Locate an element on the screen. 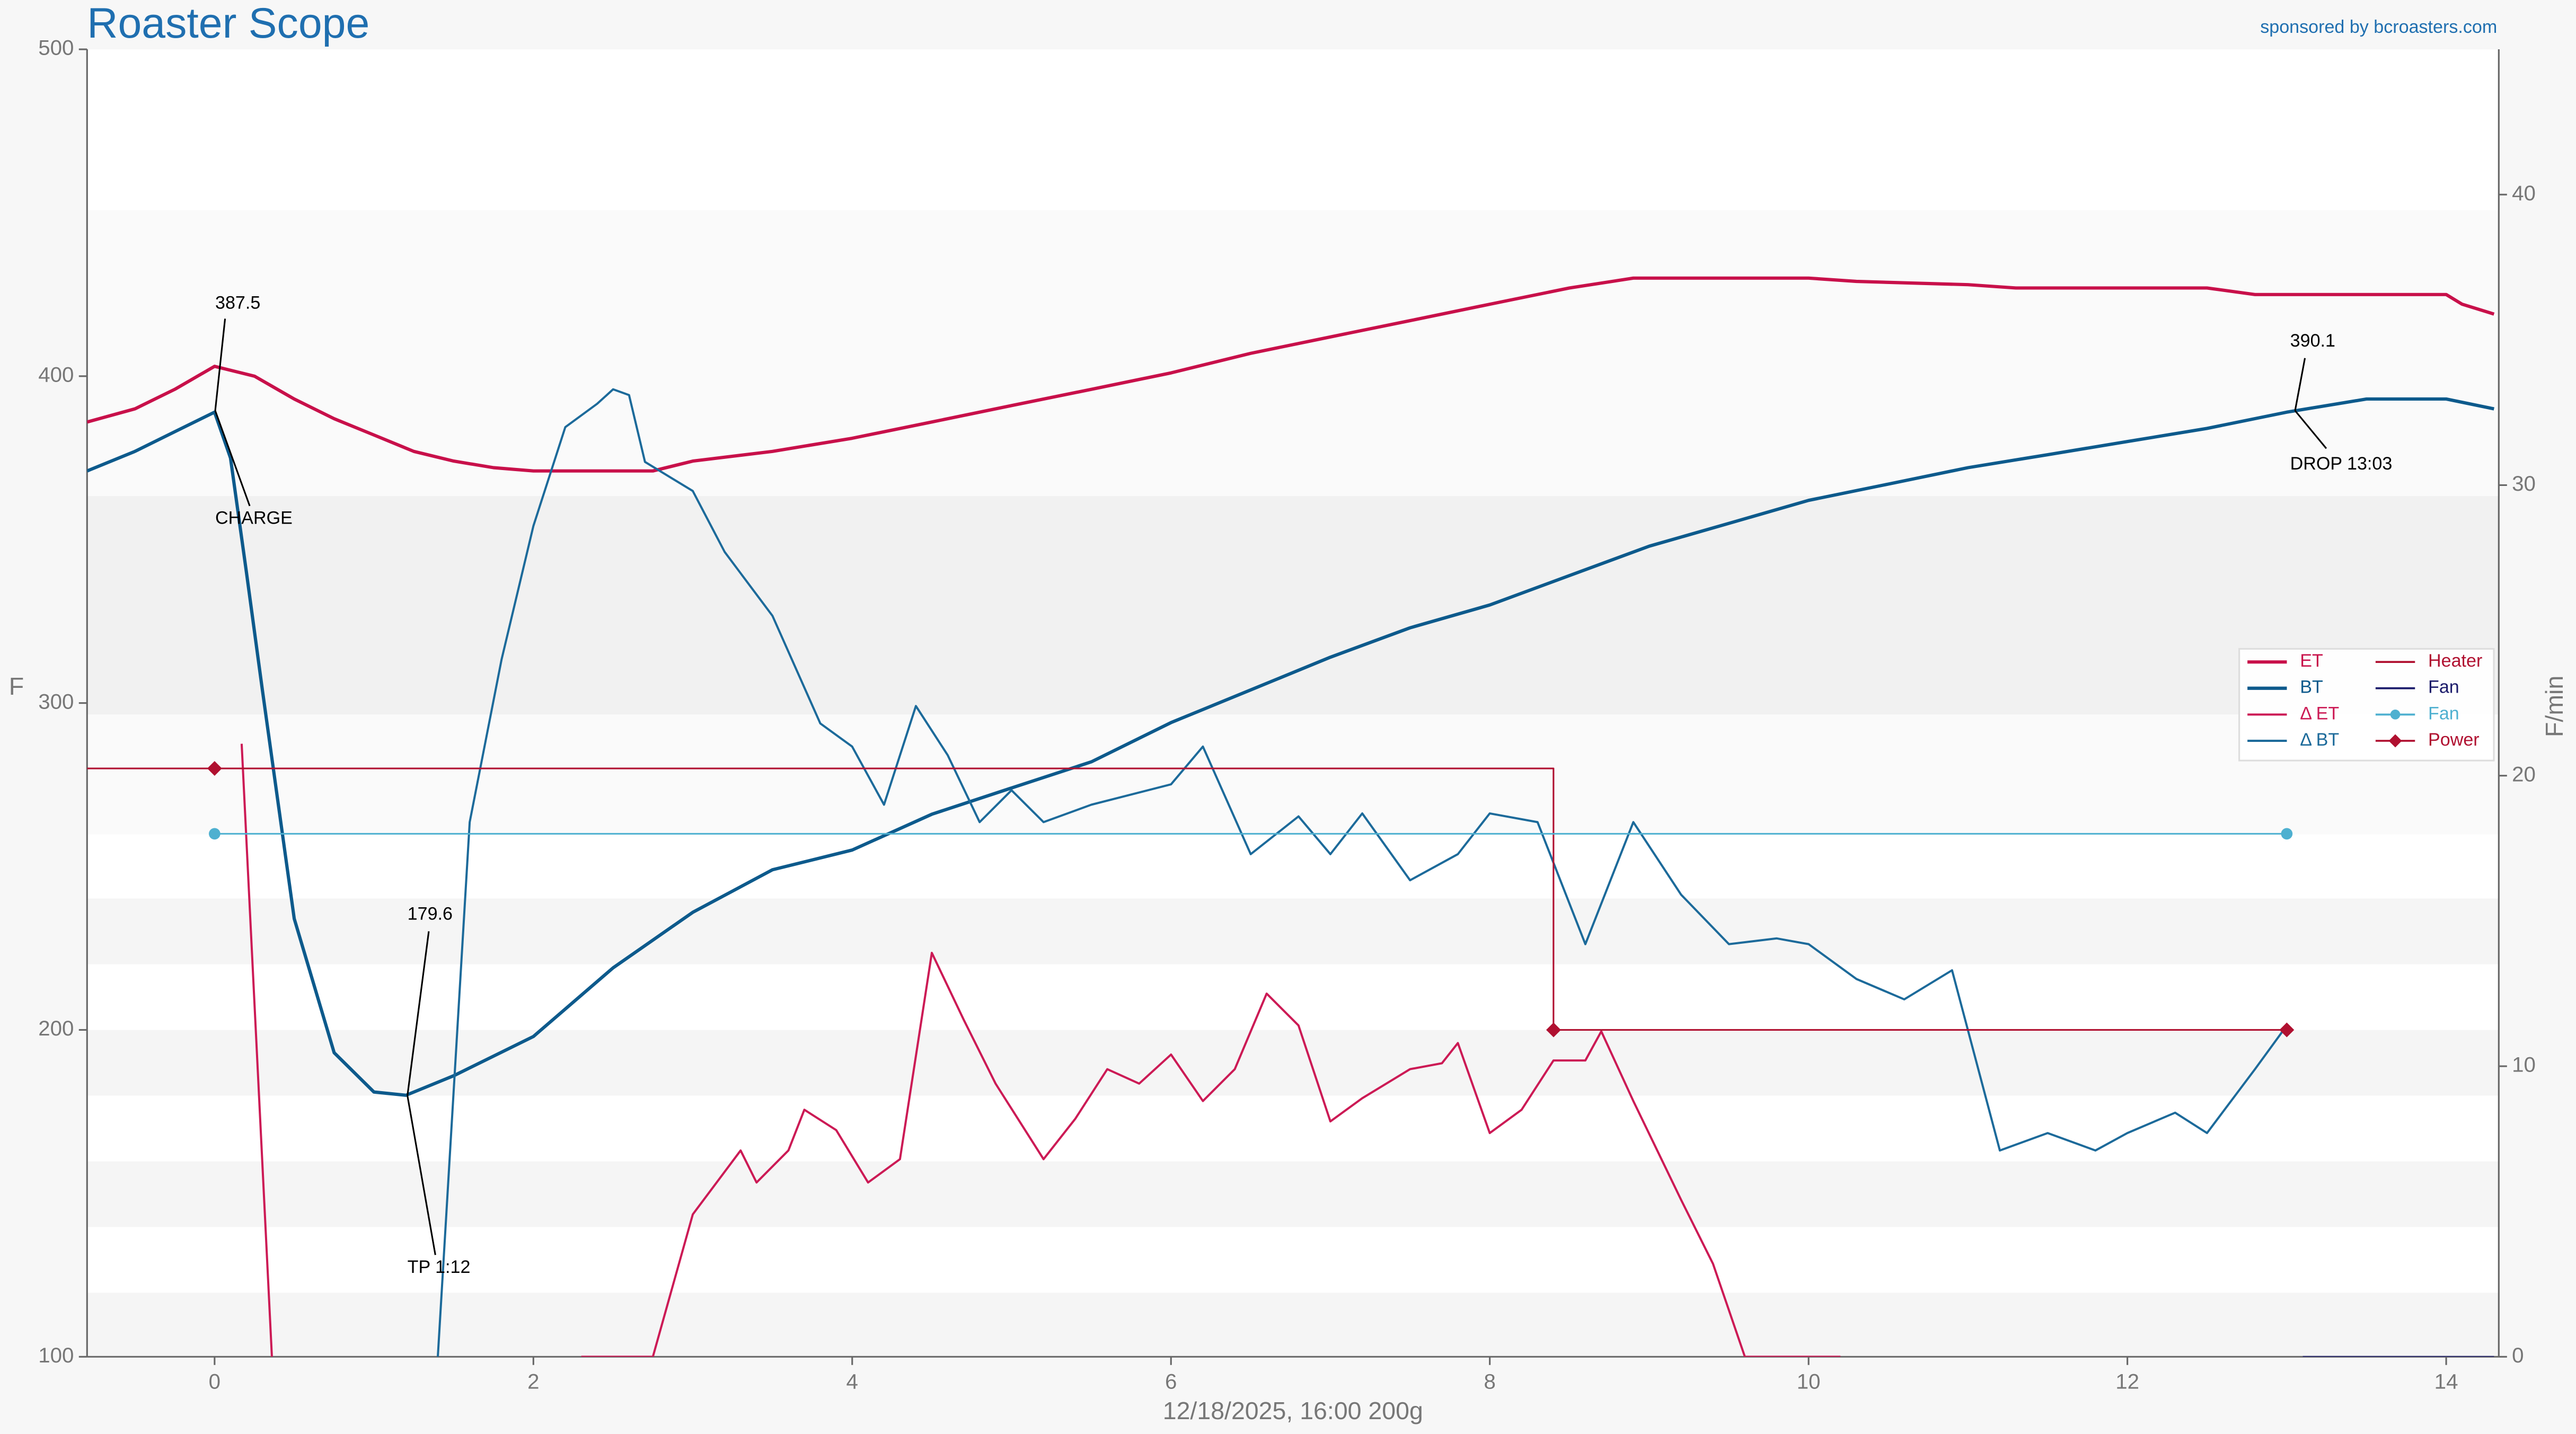  x-tick-label: 6 is located at coordinates (1171, 1381).